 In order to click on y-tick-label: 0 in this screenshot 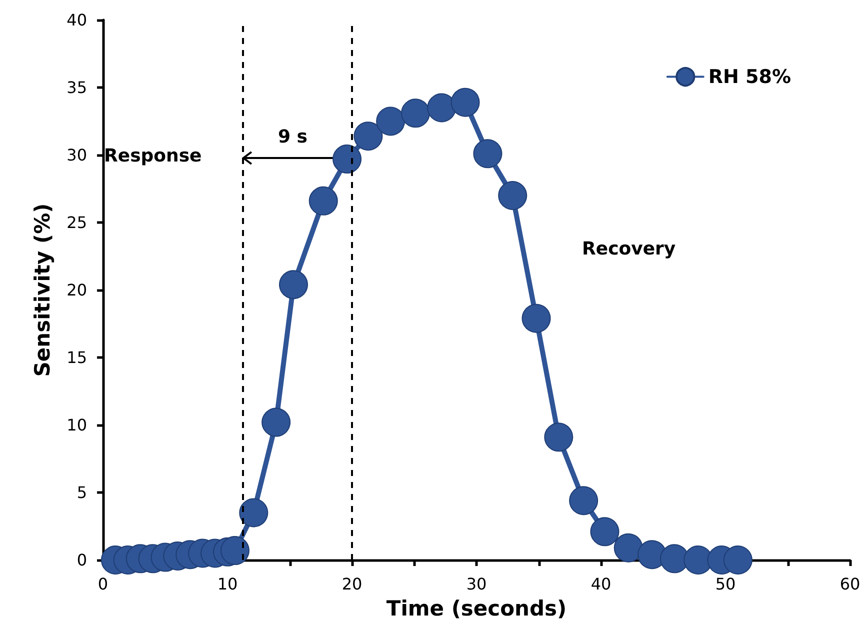, I will do `click(81, 560)`.